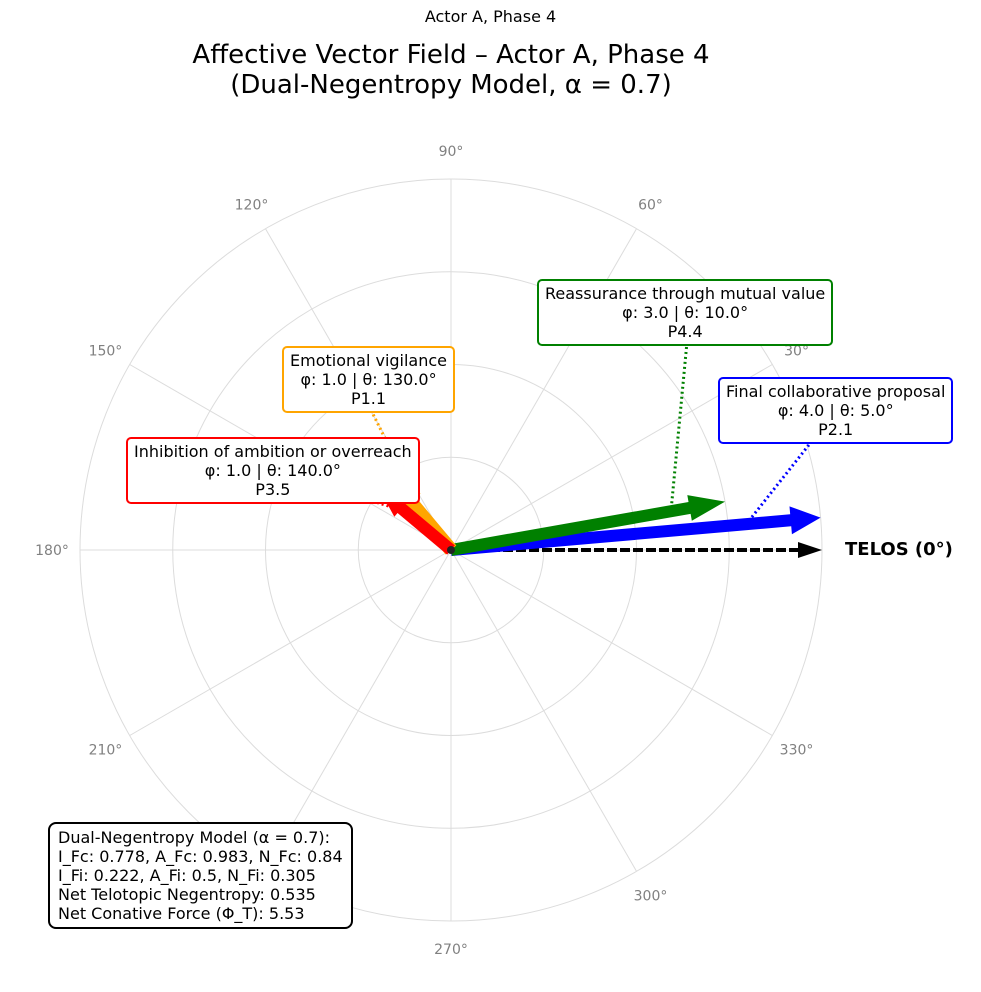 Image resolution: width=981 pixels, height=992 pixels. I want to click on annotation-values: φ: 4.0 | θ: 5.0°, so click(835, 410).